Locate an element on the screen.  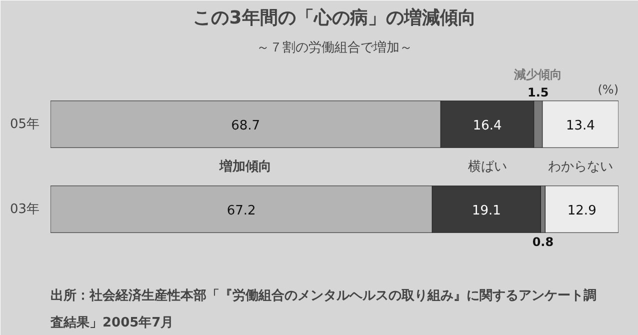
data-label: 1.5 is located at coordinates (538, 93).